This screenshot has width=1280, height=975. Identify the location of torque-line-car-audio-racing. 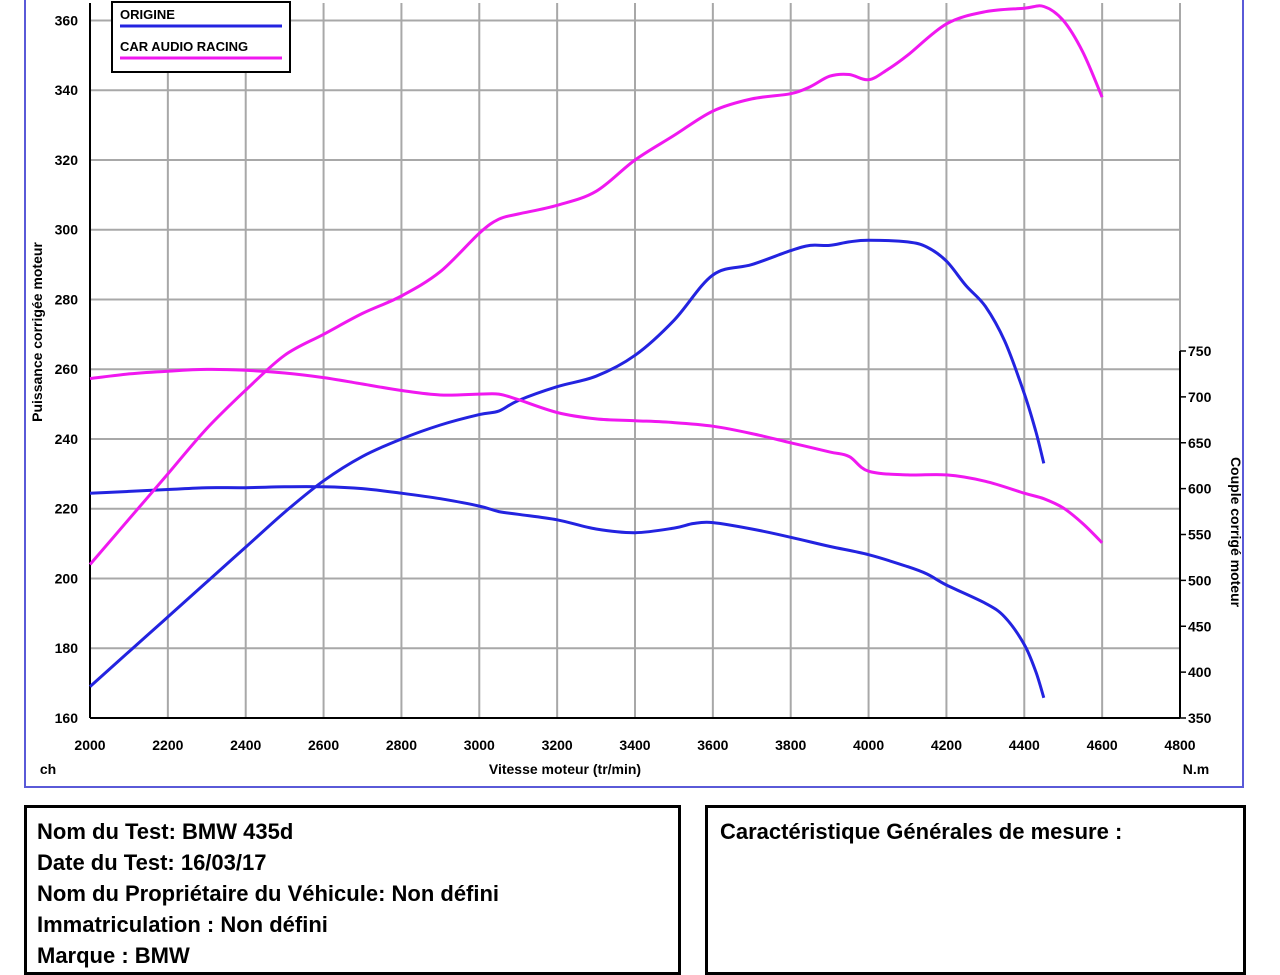
(596, 455).